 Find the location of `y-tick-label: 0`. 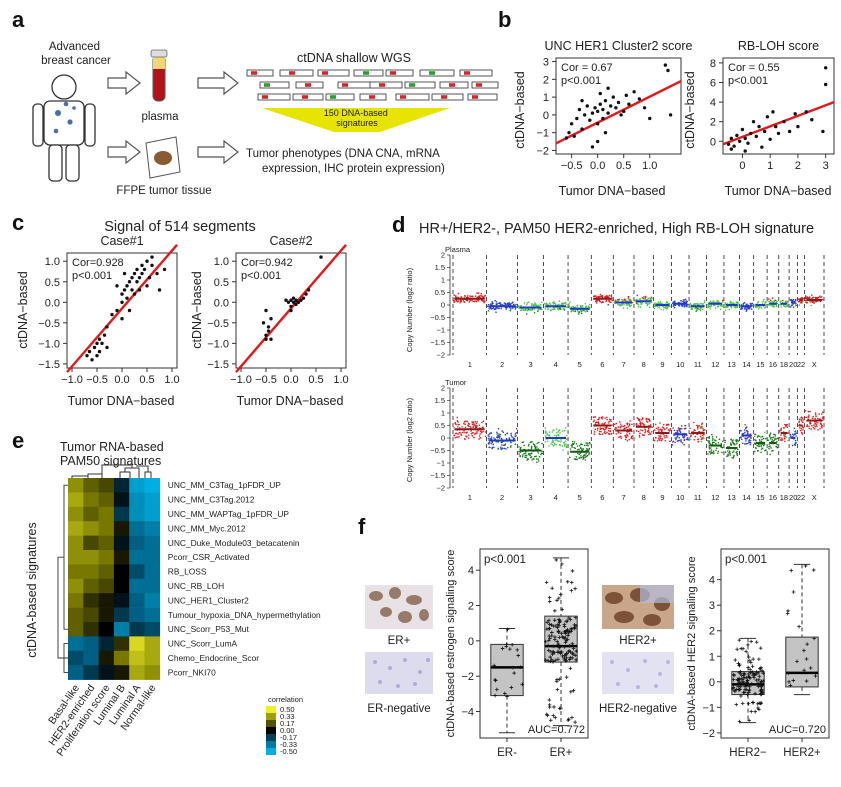

y-tick-label: 0 is located at coordinates (712, 683).